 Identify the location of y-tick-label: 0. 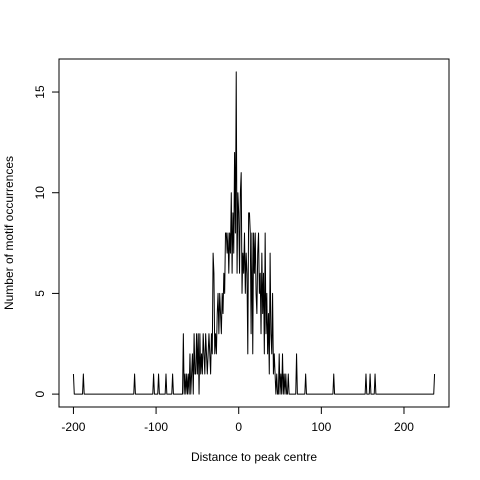
(40, 393).